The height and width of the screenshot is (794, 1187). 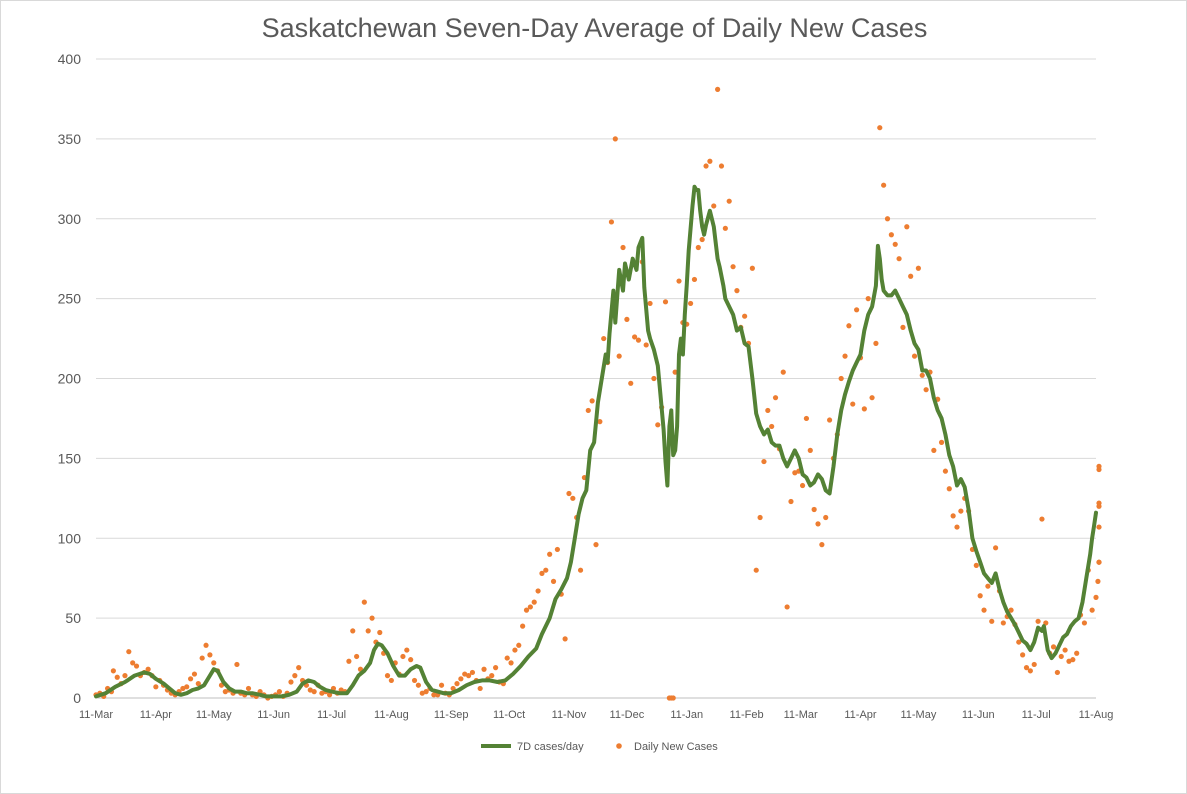 What do you see at coordinates (686, 715) in the screenshot?
I see `x-tick-label: 11-Jan` at bounding box center [686, 715].